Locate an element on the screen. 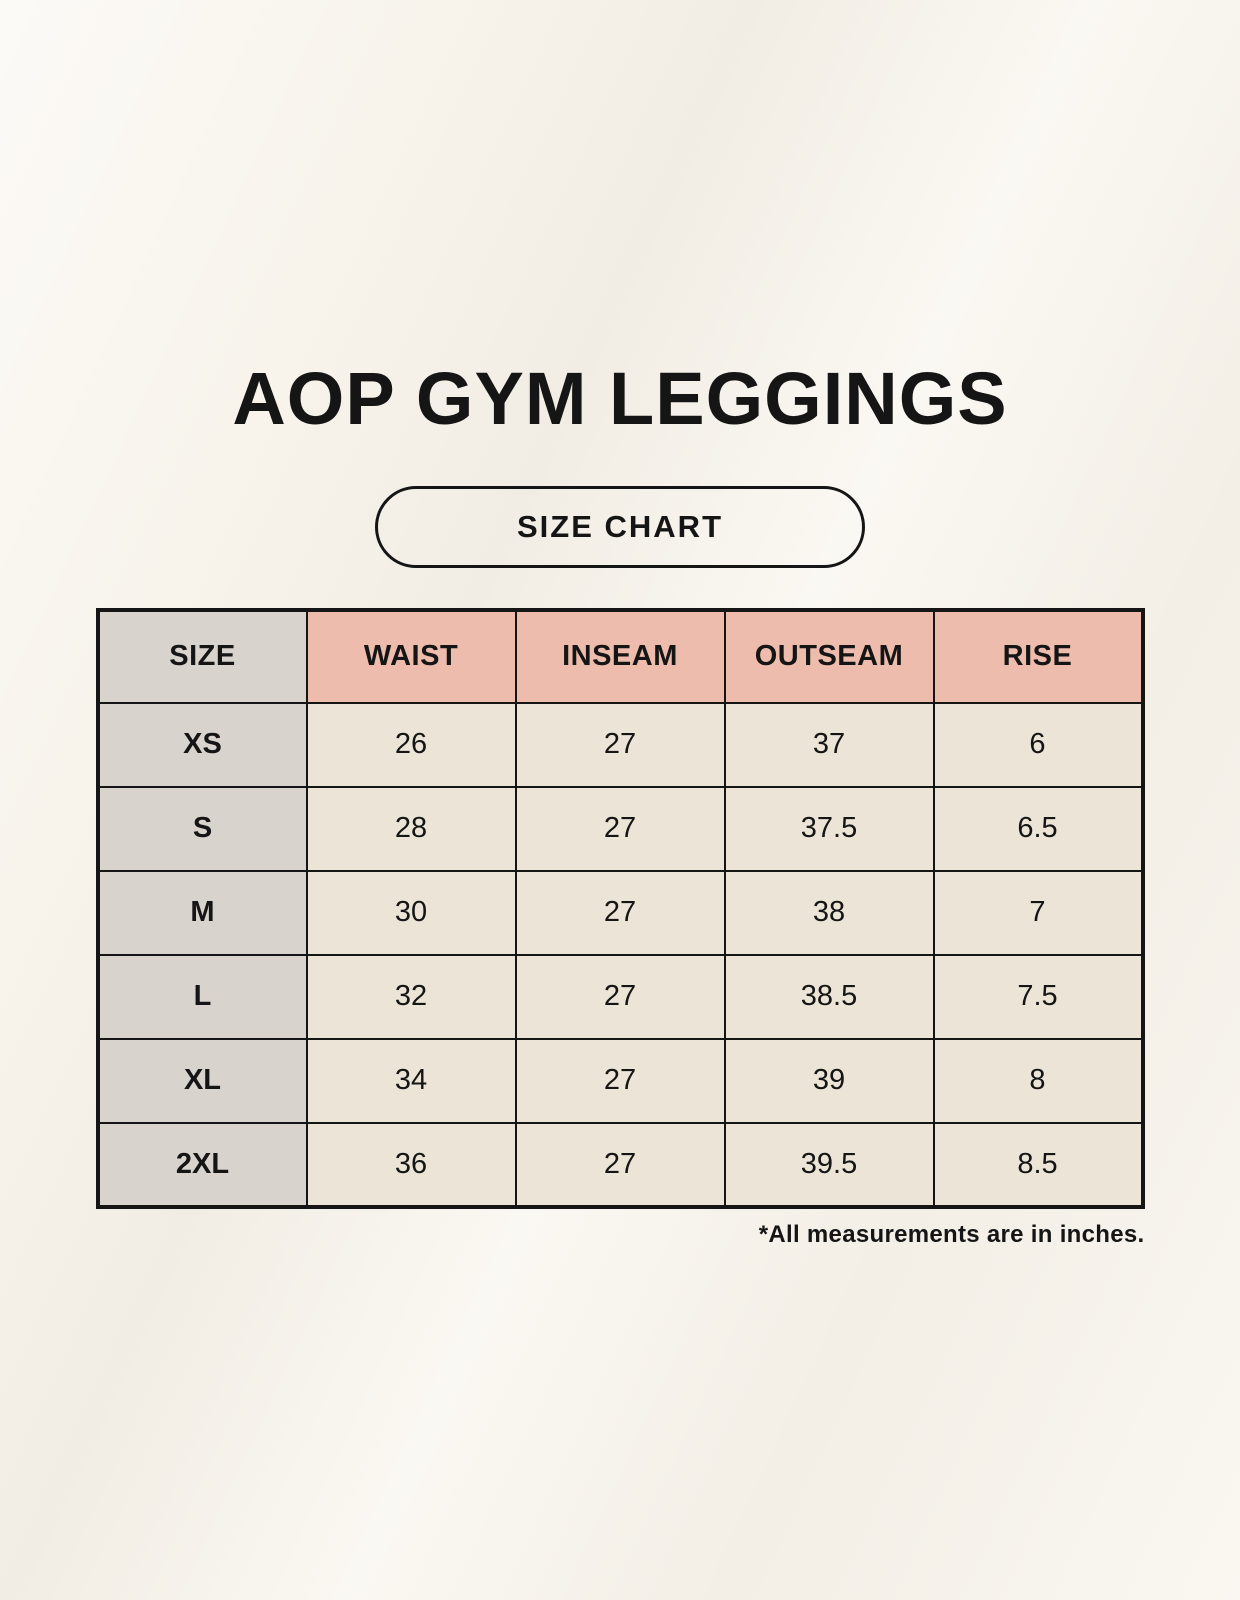  column-header-inseam: INSEAM is located at coordinates (620, 656).